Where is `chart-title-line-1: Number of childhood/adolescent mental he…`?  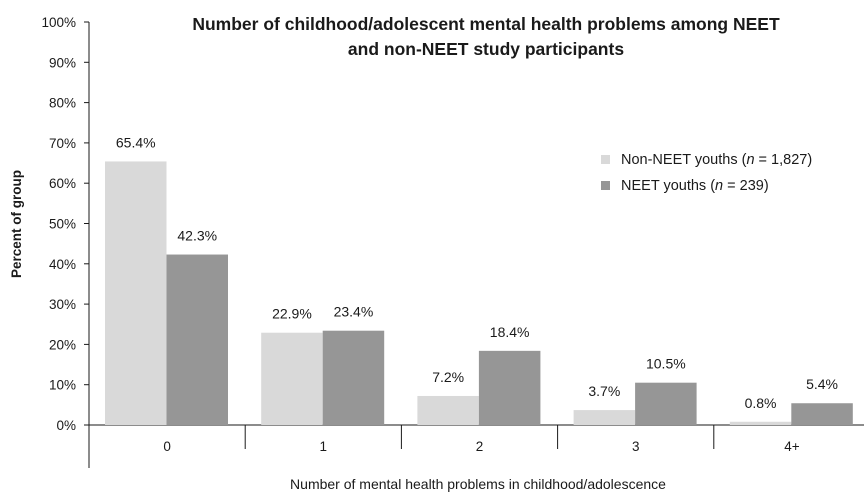 chart-title-line-1: Number of childhood/adolescent mental he… is located at coordinates (486, 24).